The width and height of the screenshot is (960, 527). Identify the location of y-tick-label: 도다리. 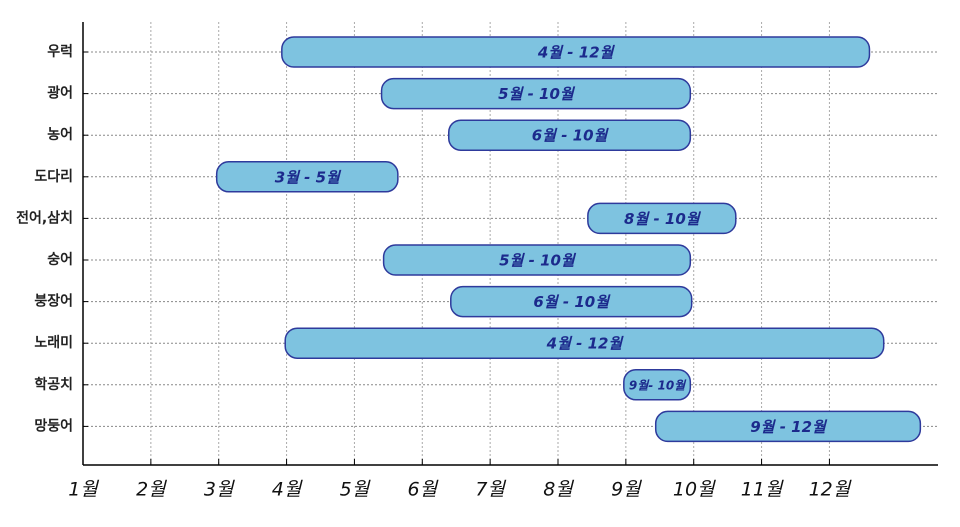
(53, 177).